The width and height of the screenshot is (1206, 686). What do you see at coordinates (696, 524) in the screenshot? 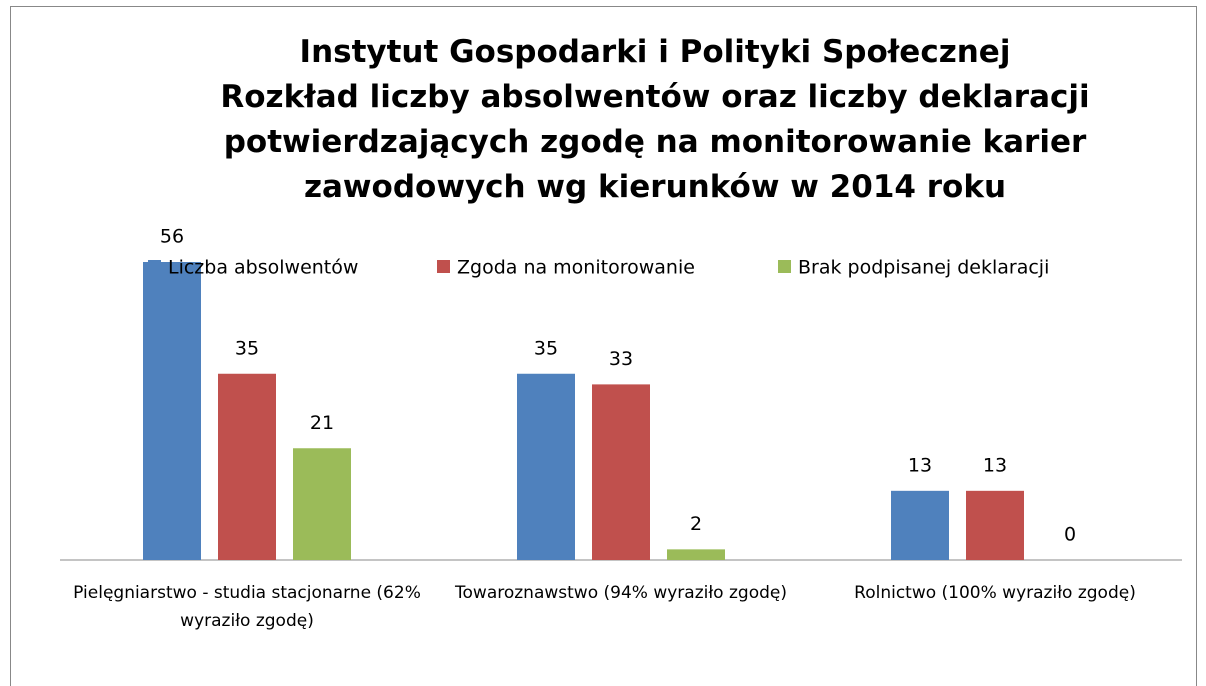
I see `value-label: 2` at bounding box center [696, 524].